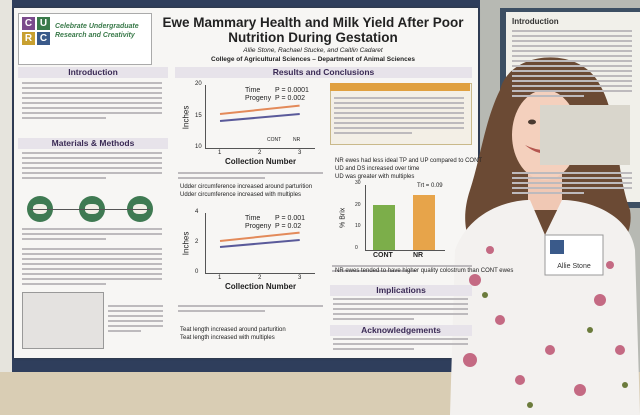  I want to click on logo-letter: U, so click(43, 23).